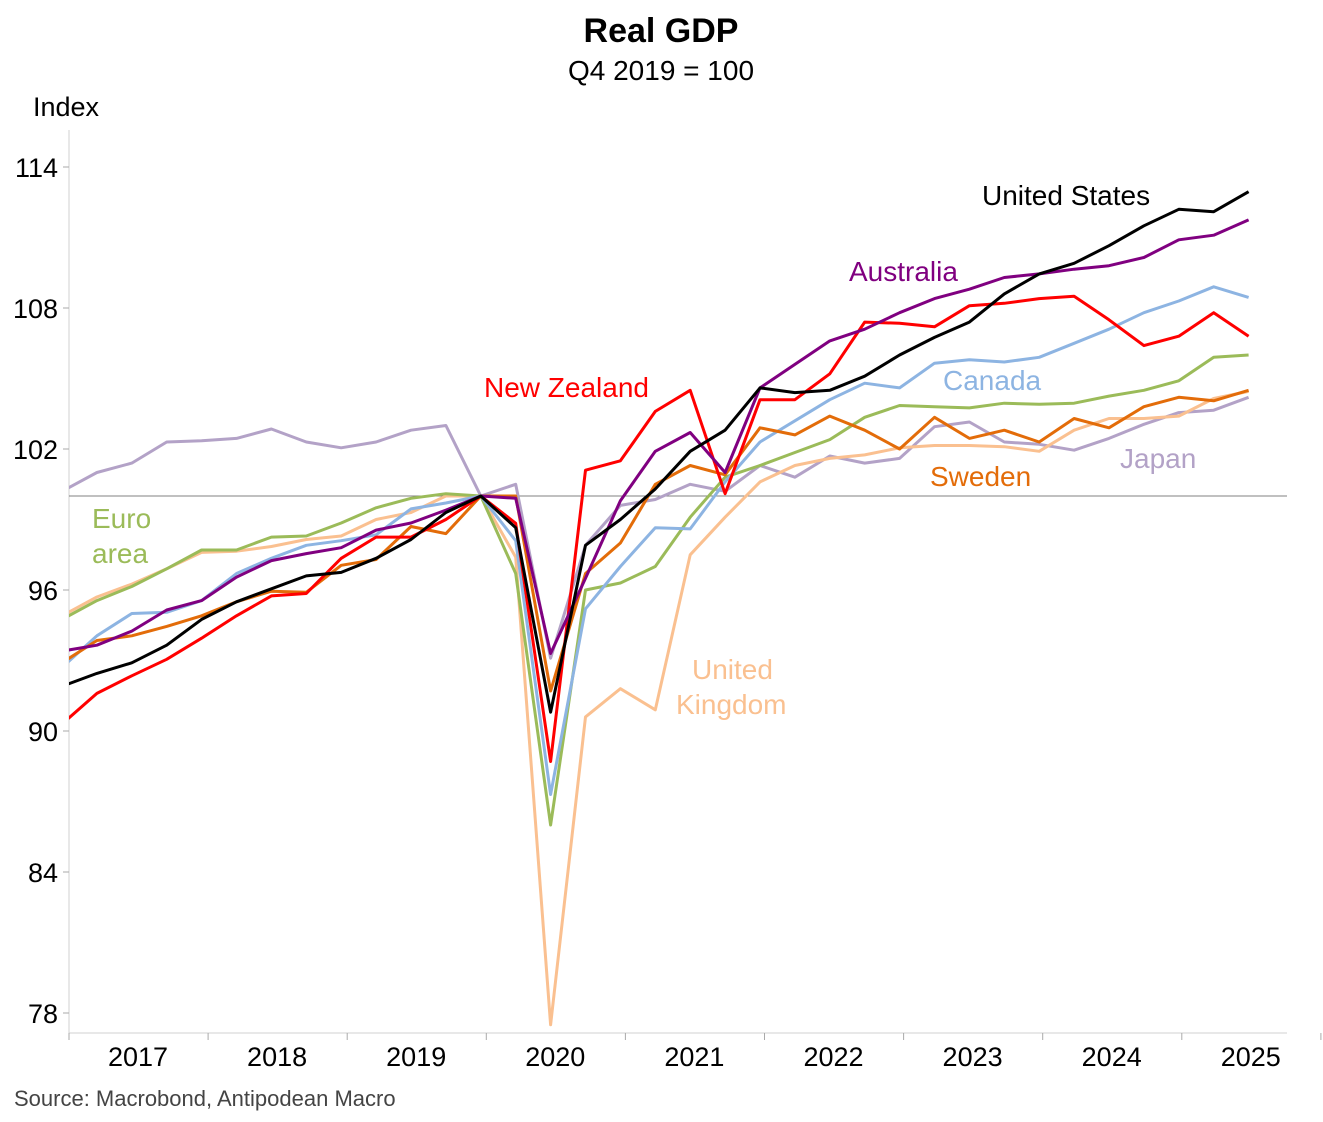 The height and width of the screenshot is (1122, 1323). I want to click on y-tick-label: 84, so click(43, 873).